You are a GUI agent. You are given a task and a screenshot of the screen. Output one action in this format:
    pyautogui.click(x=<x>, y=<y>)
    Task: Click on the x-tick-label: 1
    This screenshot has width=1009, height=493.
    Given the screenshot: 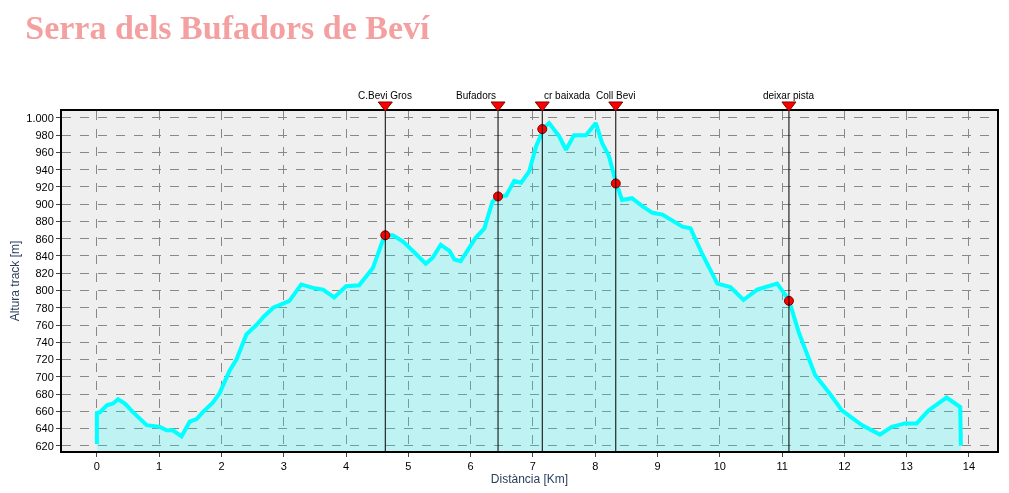 What is the action you would take?
    pyautogui.click(x=159, y=466)
    